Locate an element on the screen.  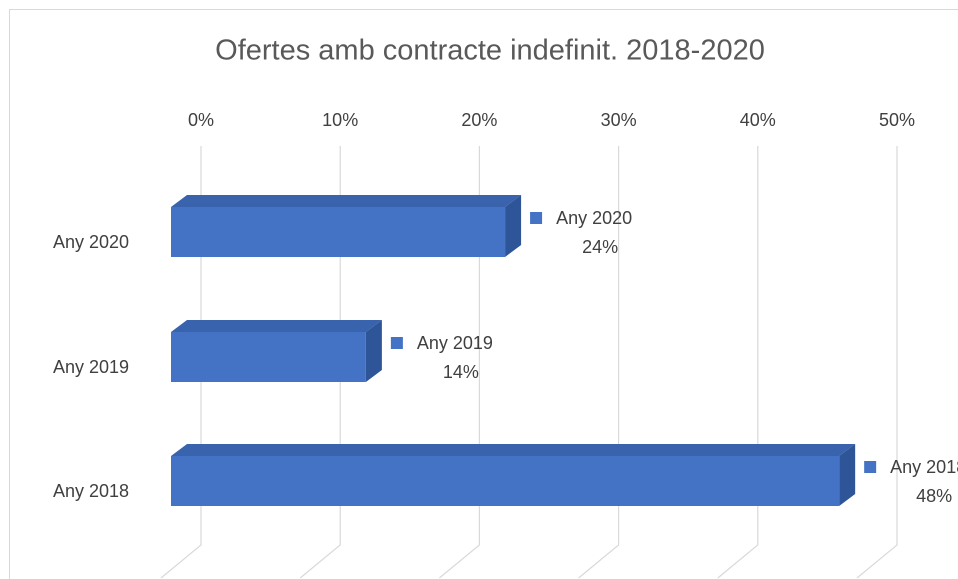
x-tick-label: 0% is located at coordinates (201, 120).